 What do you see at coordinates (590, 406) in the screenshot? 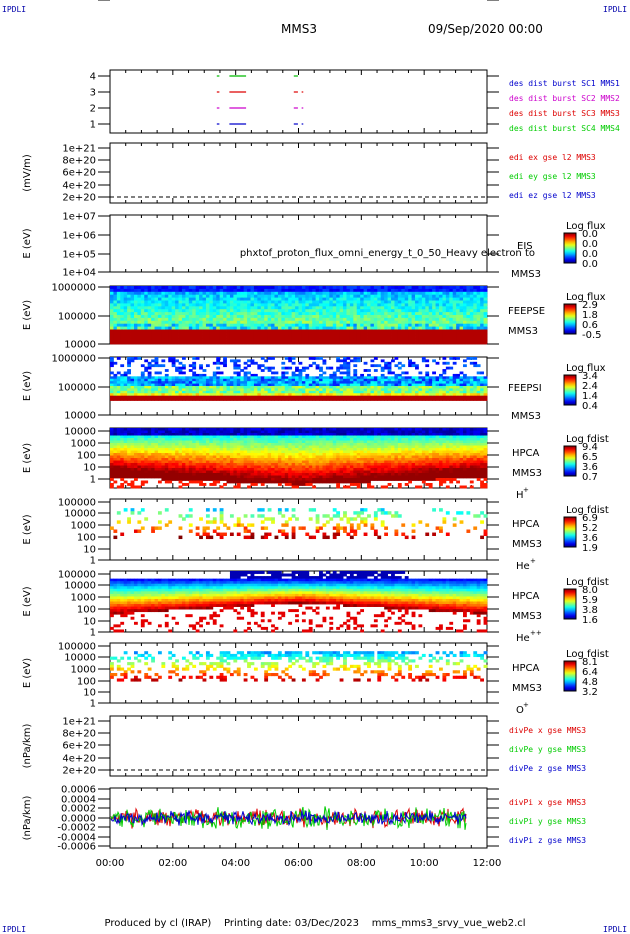
I see `colorbar-tick-feeps_i: 0.4` at bounding box center [590, 406].